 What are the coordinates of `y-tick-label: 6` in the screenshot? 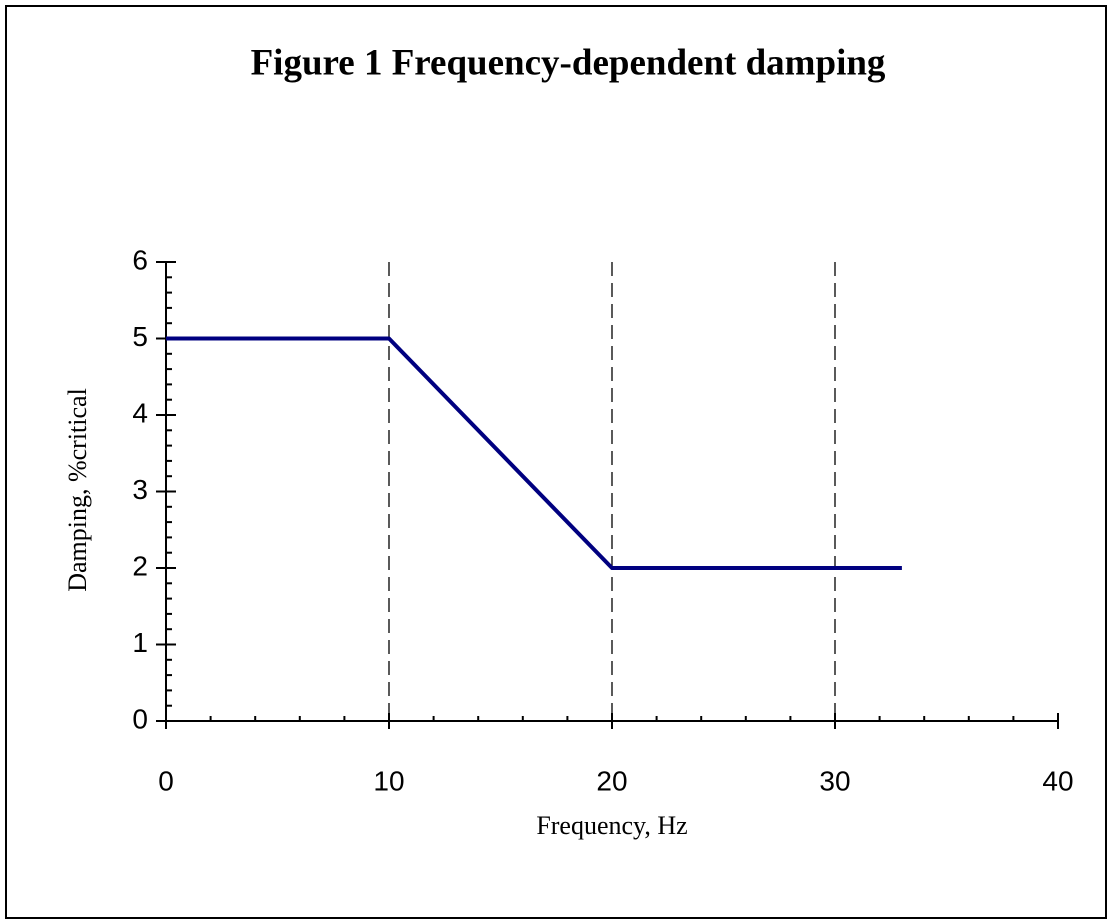 It's located at (140, 259).